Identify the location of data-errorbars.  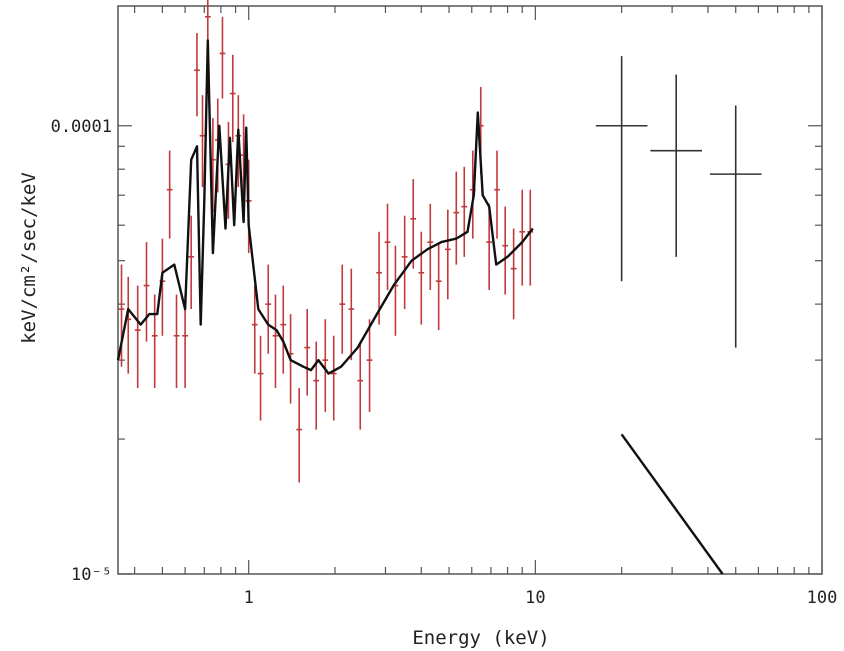
(678, 202).